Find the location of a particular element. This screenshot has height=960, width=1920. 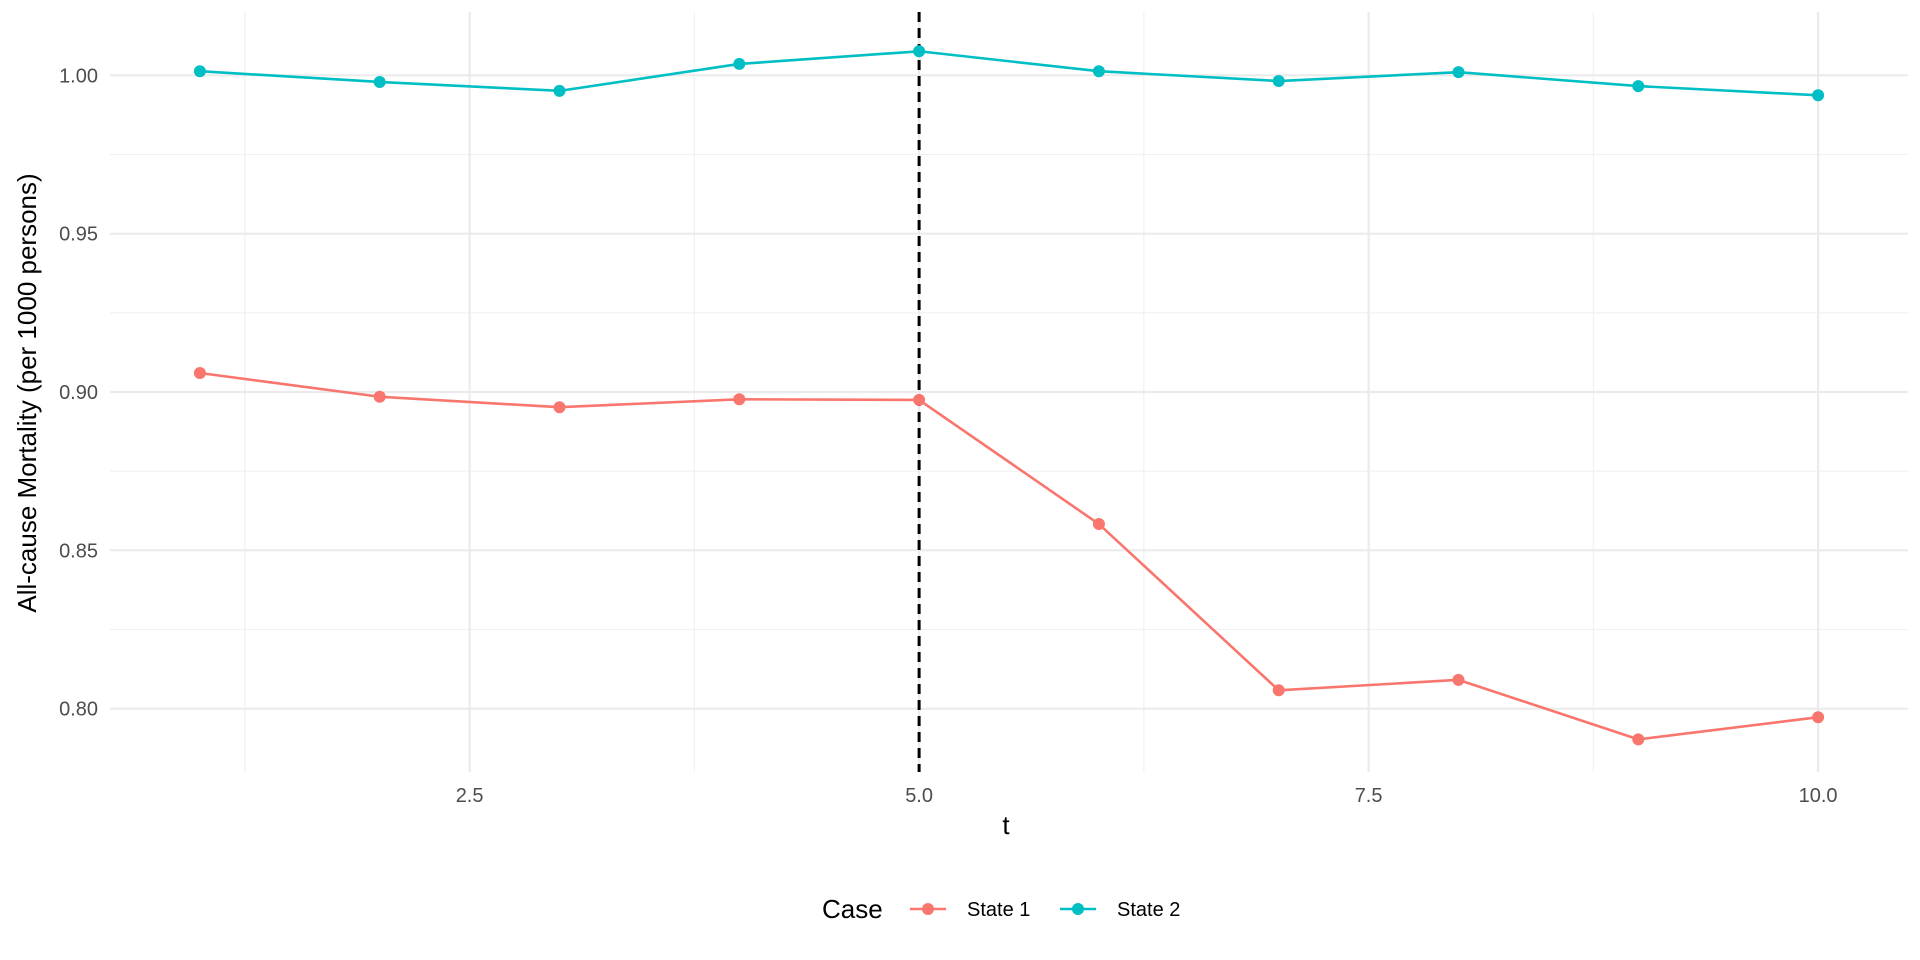

x-tick-label: 10.0 is located at coordinates (1818, 796).